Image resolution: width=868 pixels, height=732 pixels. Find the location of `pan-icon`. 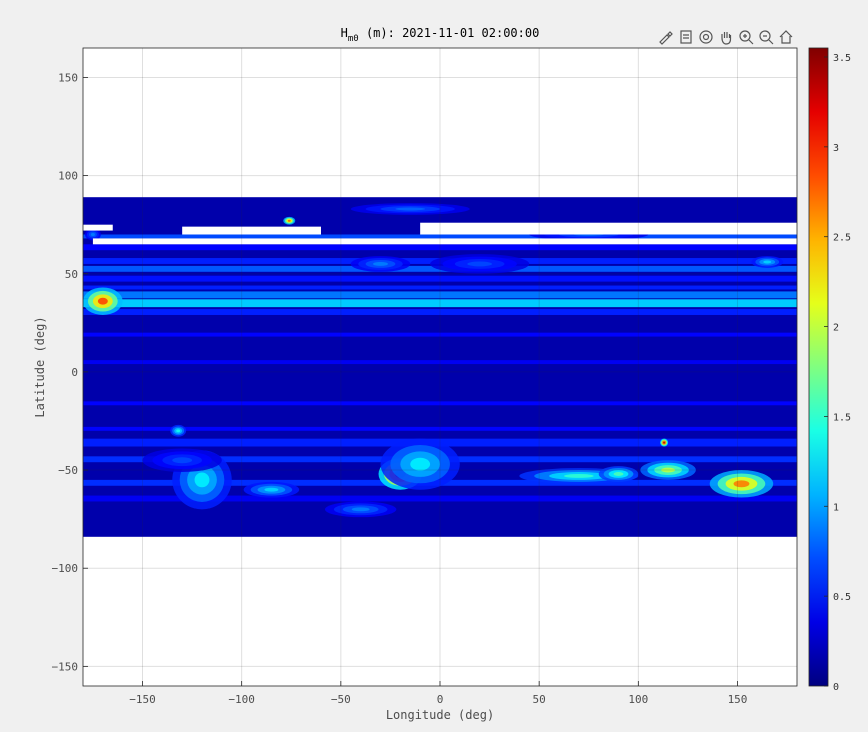

pan-icon is located at coordinates (726, 38).